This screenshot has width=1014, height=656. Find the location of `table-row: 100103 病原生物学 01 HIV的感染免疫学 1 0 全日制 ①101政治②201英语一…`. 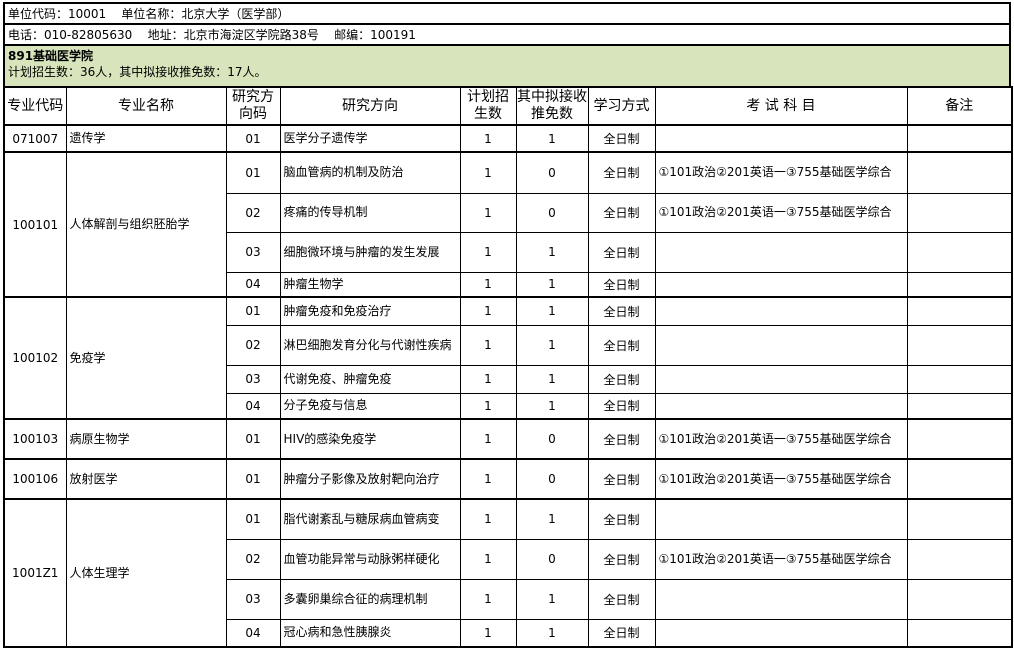

table-row: 100103 病原生物学 01 HIV的感染免疫学 1 0 全日制 ①101政治②201英语一… is located at coordinates (508, 439).